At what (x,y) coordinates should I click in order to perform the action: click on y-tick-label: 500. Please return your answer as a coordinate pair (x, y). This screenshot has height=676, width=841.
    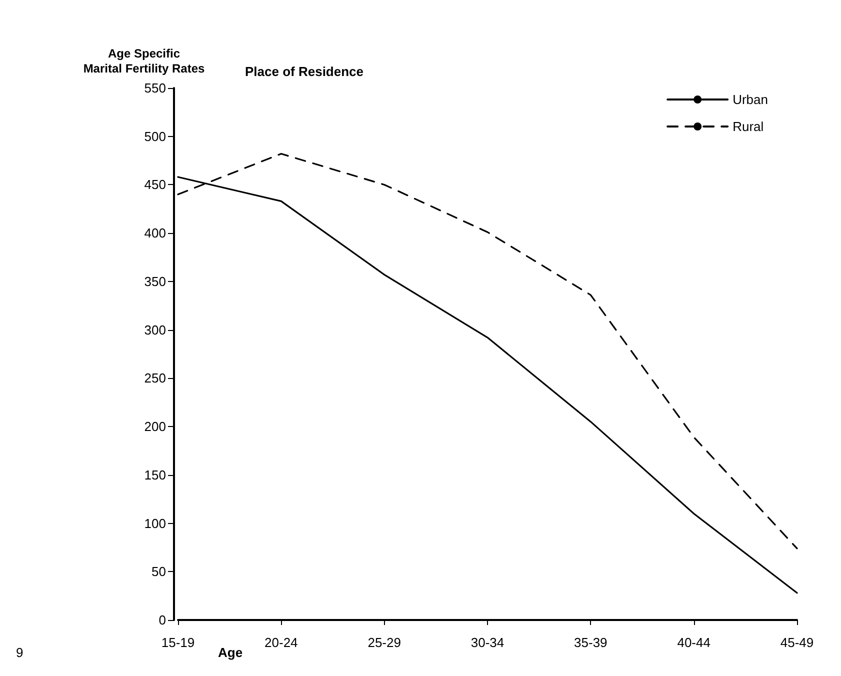
    Looking at the image, I should click on (155, 136).